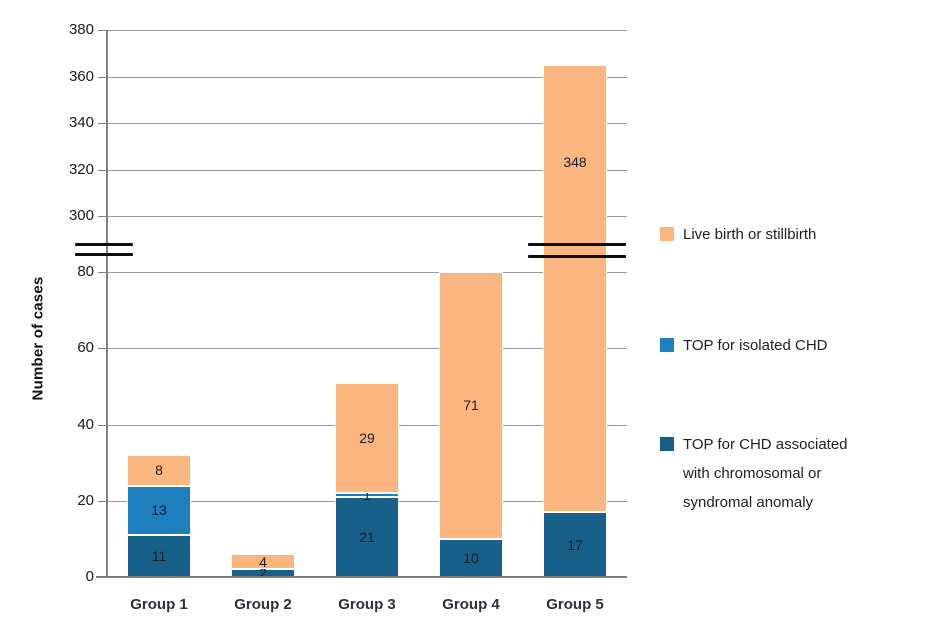  I want to click on bar-segment-group1-s1, so click(159, 510).